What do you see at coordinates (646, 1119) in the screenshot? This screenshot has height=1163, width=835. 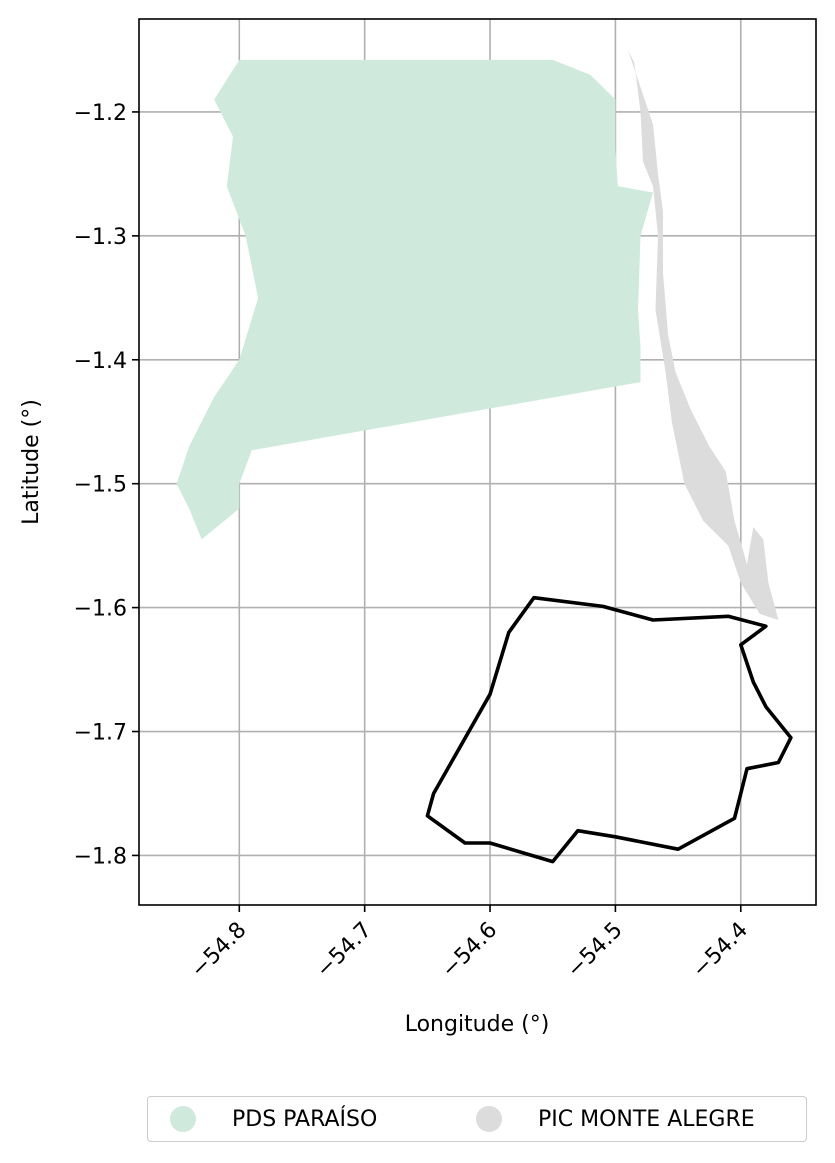 I see `legend-label-pic-monte-alegre: PIC MONTE ALEGRE` at bounding box center [646, 1119].